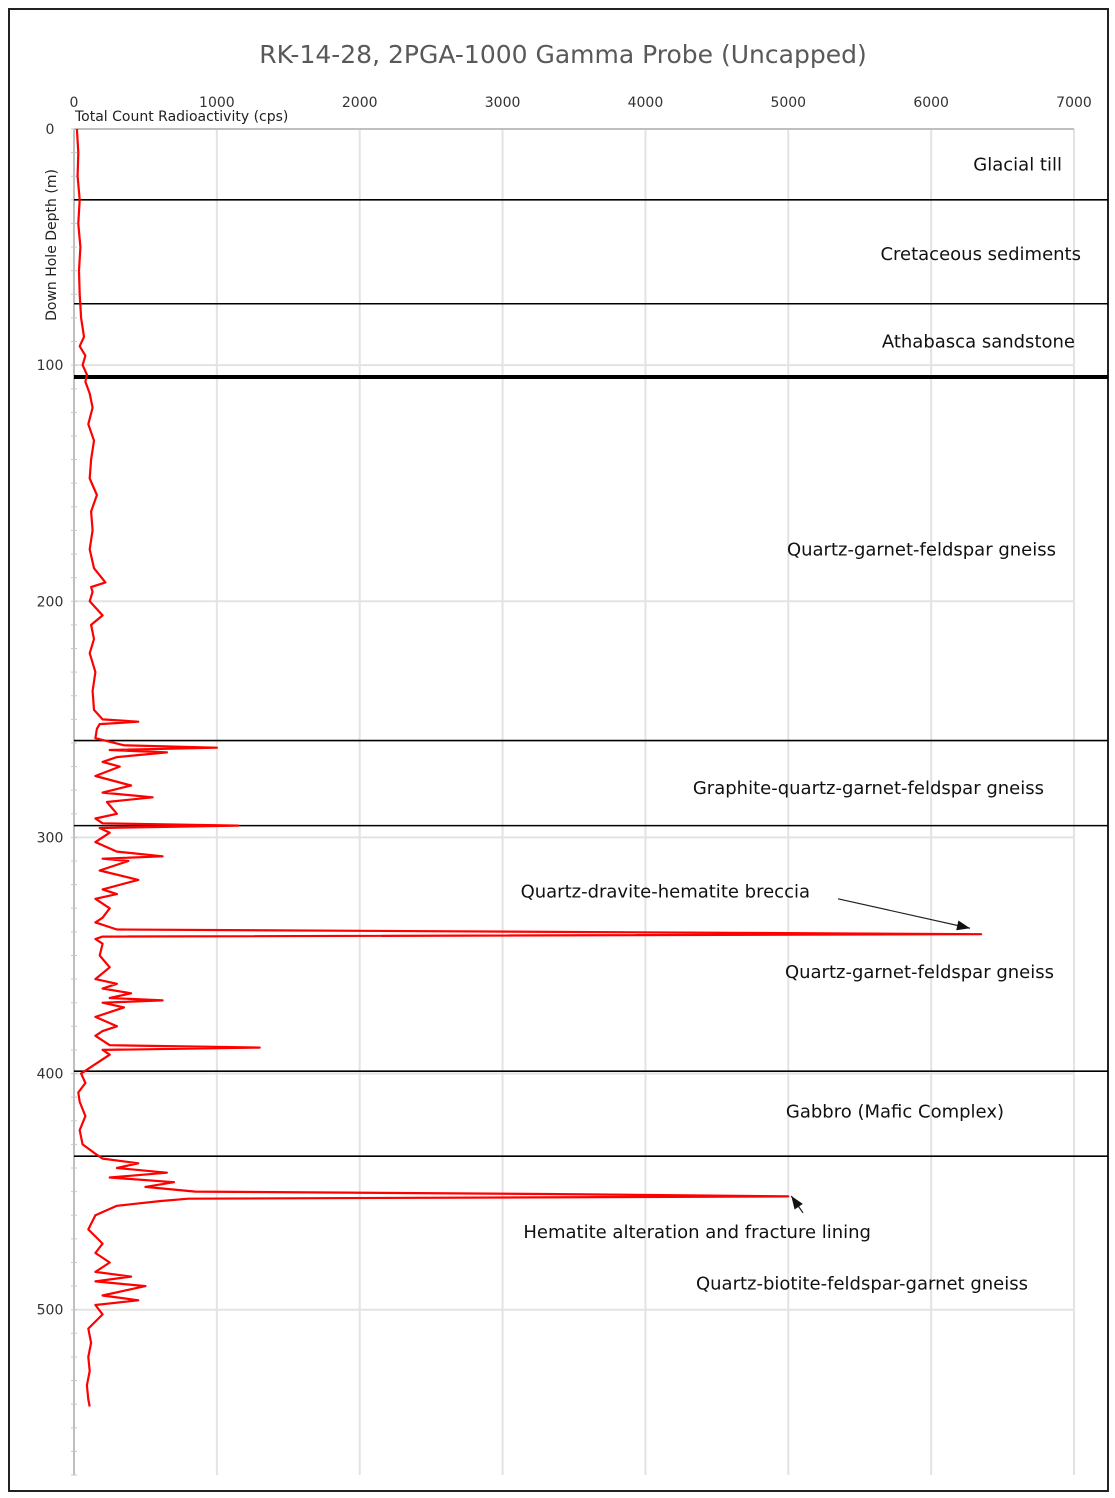 The height and width of the screenshot is (1498, 1115). What do you see at coordinates (217, 103) in the screenshot?
I see `x-tick-label: 1000` at bounding box center [217, 103].